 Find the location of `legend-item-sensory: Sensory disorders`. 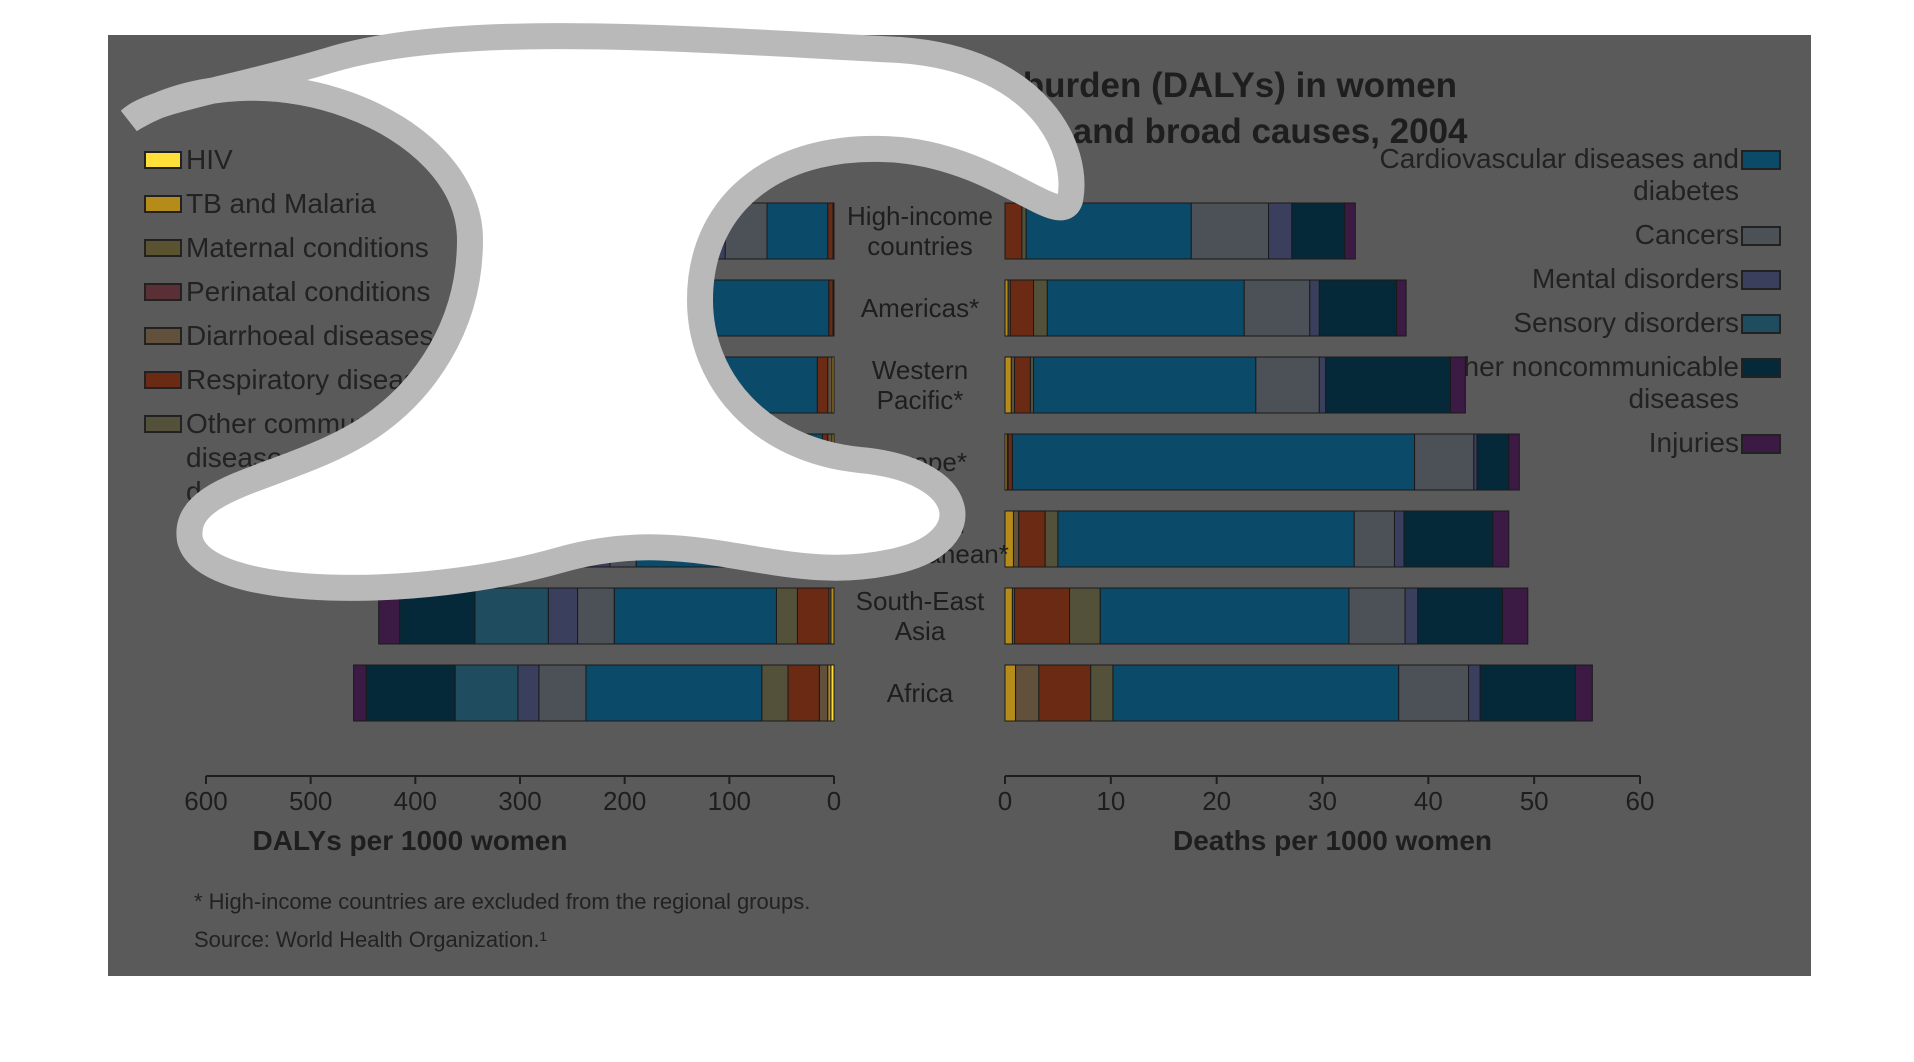

legend-item-sensory: Sensory disorders is located at coordinates (1579, 323).